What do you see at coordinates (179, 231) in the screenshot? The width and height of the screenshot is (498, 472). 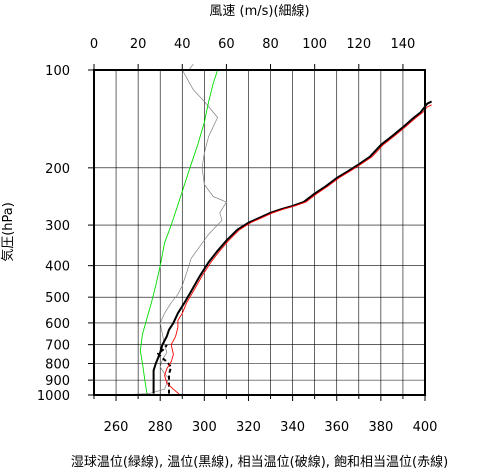 I see `series-line-湿球温位` at bounding box center [179, 231].